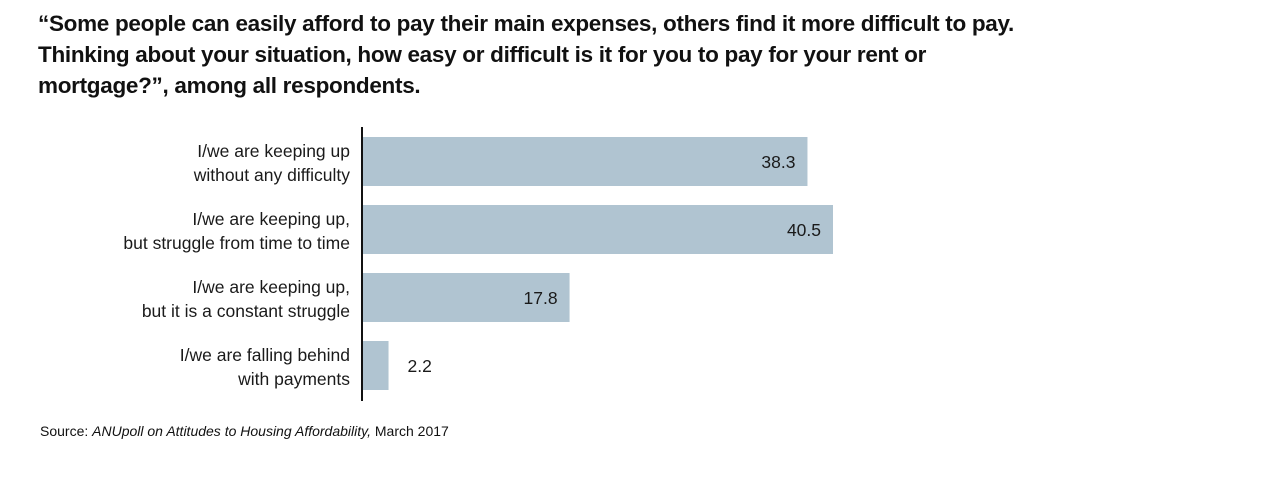 This screenshot has height=485, width=1280. Describe the element at coordinates (66, 431) in the screenshot. I see `source-prefix: Source:` at that location.